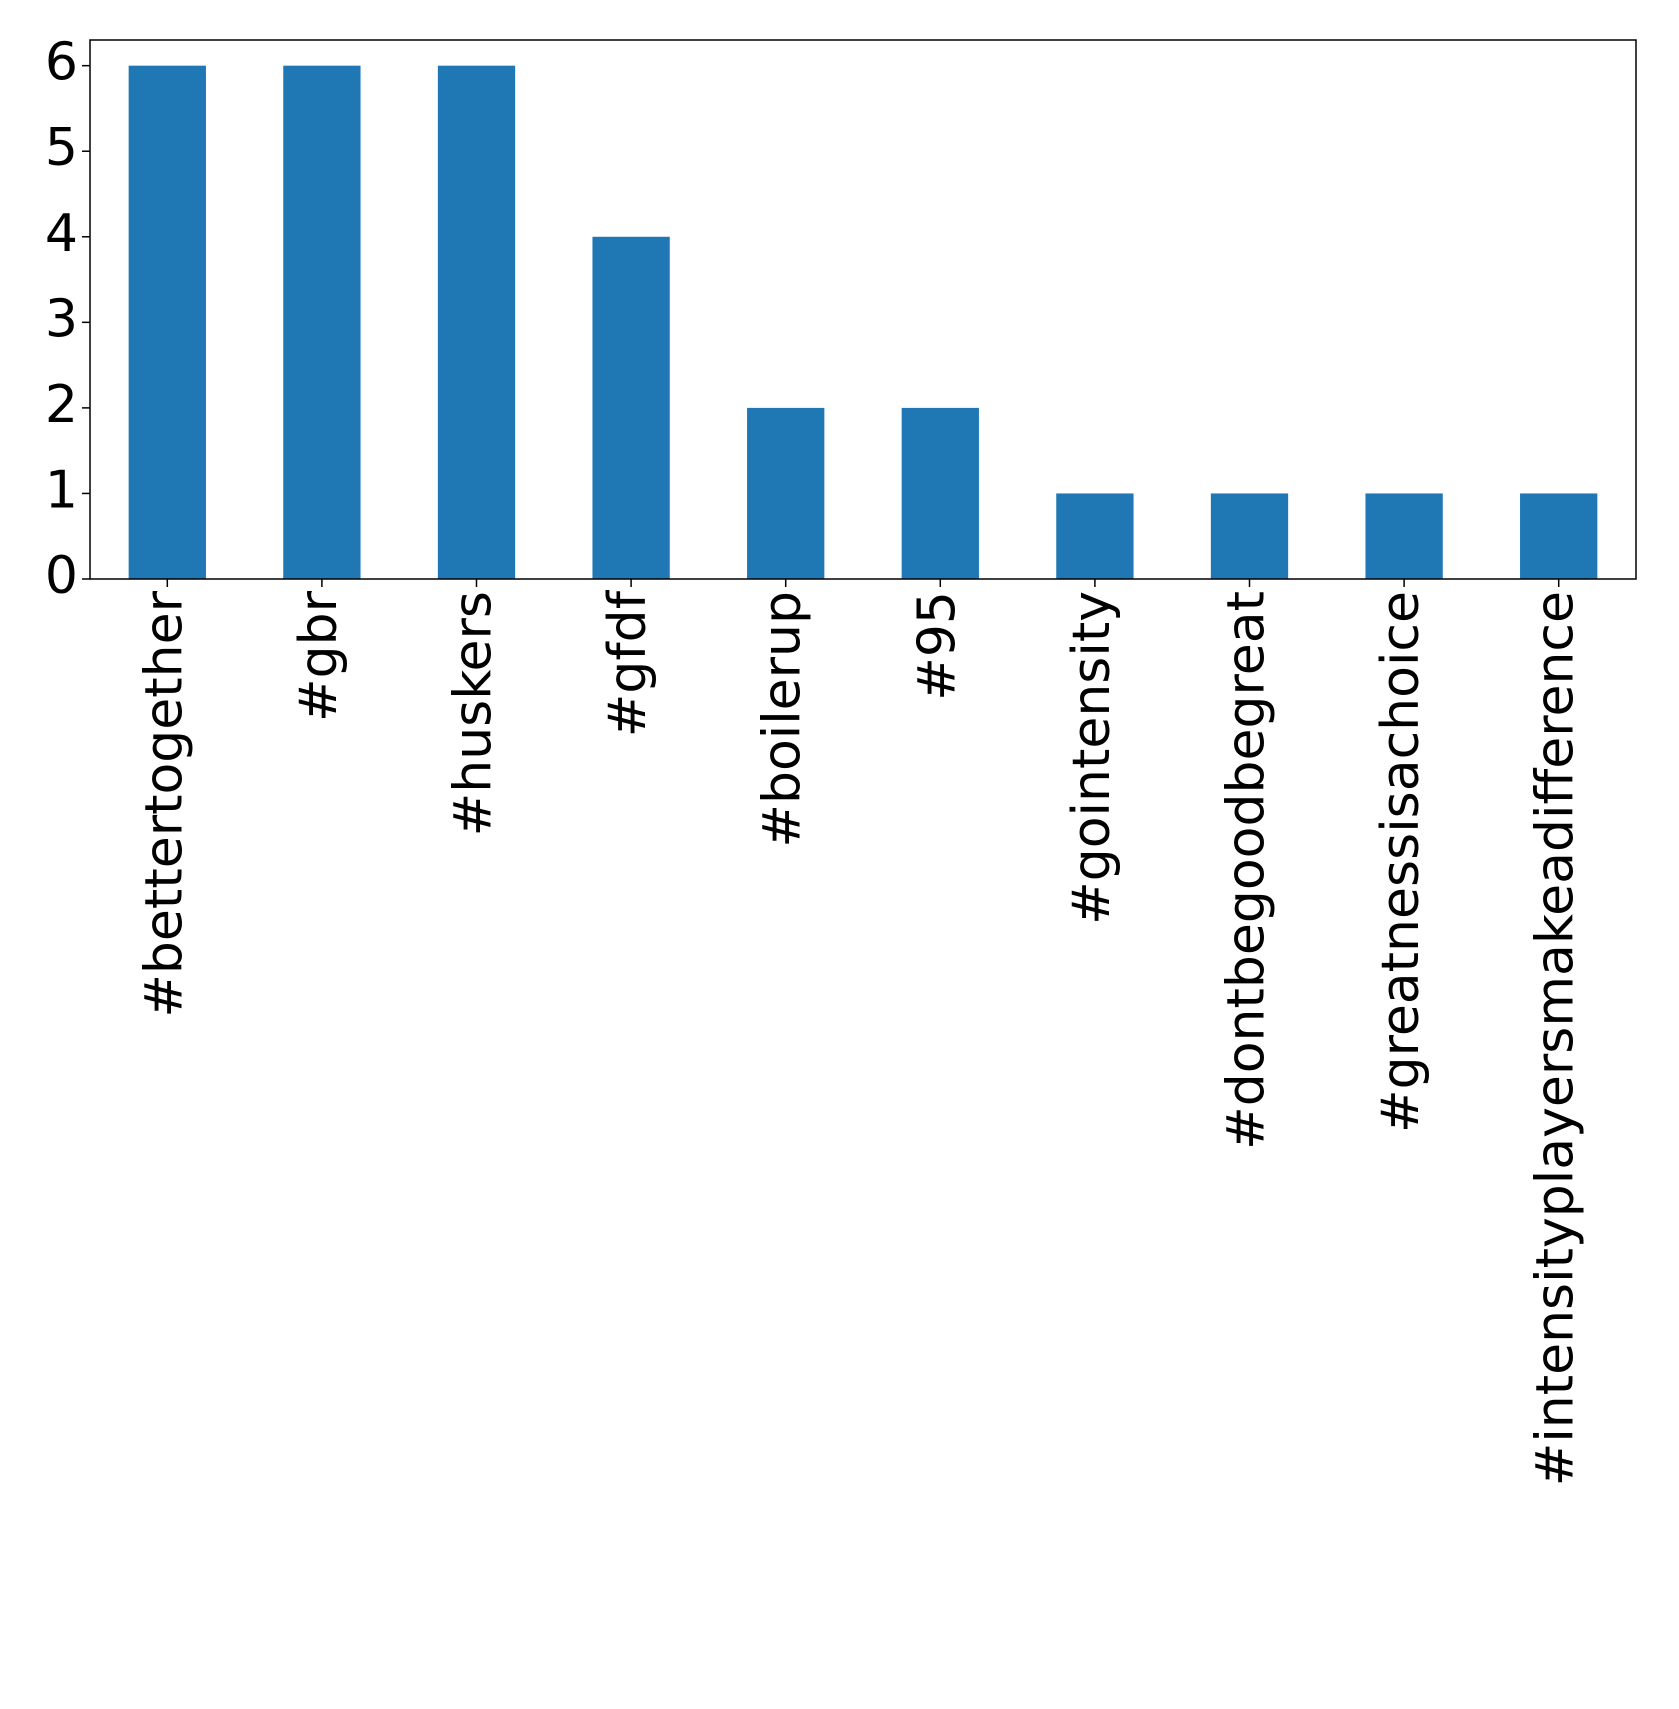 Image resolution: width=1679 pixels, height=1709 pixels. Describe the element at coordinates (61, 576) in the screenshot. I see `y-tick-label: 0` at that location.